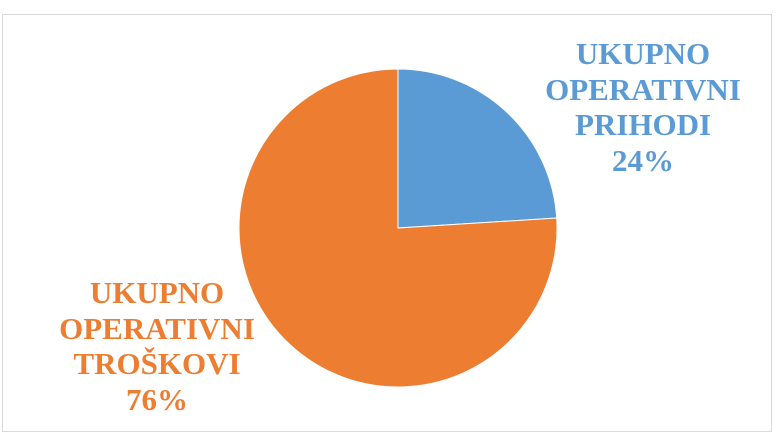  Describe the element at coordinates (643, 160) in the screenshot. I see `label-prihodi-percent: 24%` at that location.